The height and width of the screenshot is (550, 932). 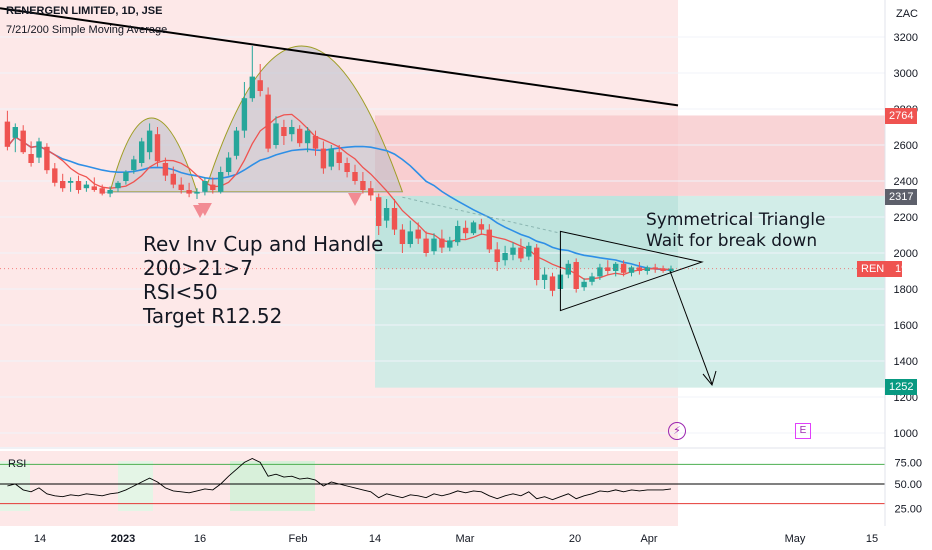 I want to click on last-price-tag: REN 1913, so click(x=888, y=269).